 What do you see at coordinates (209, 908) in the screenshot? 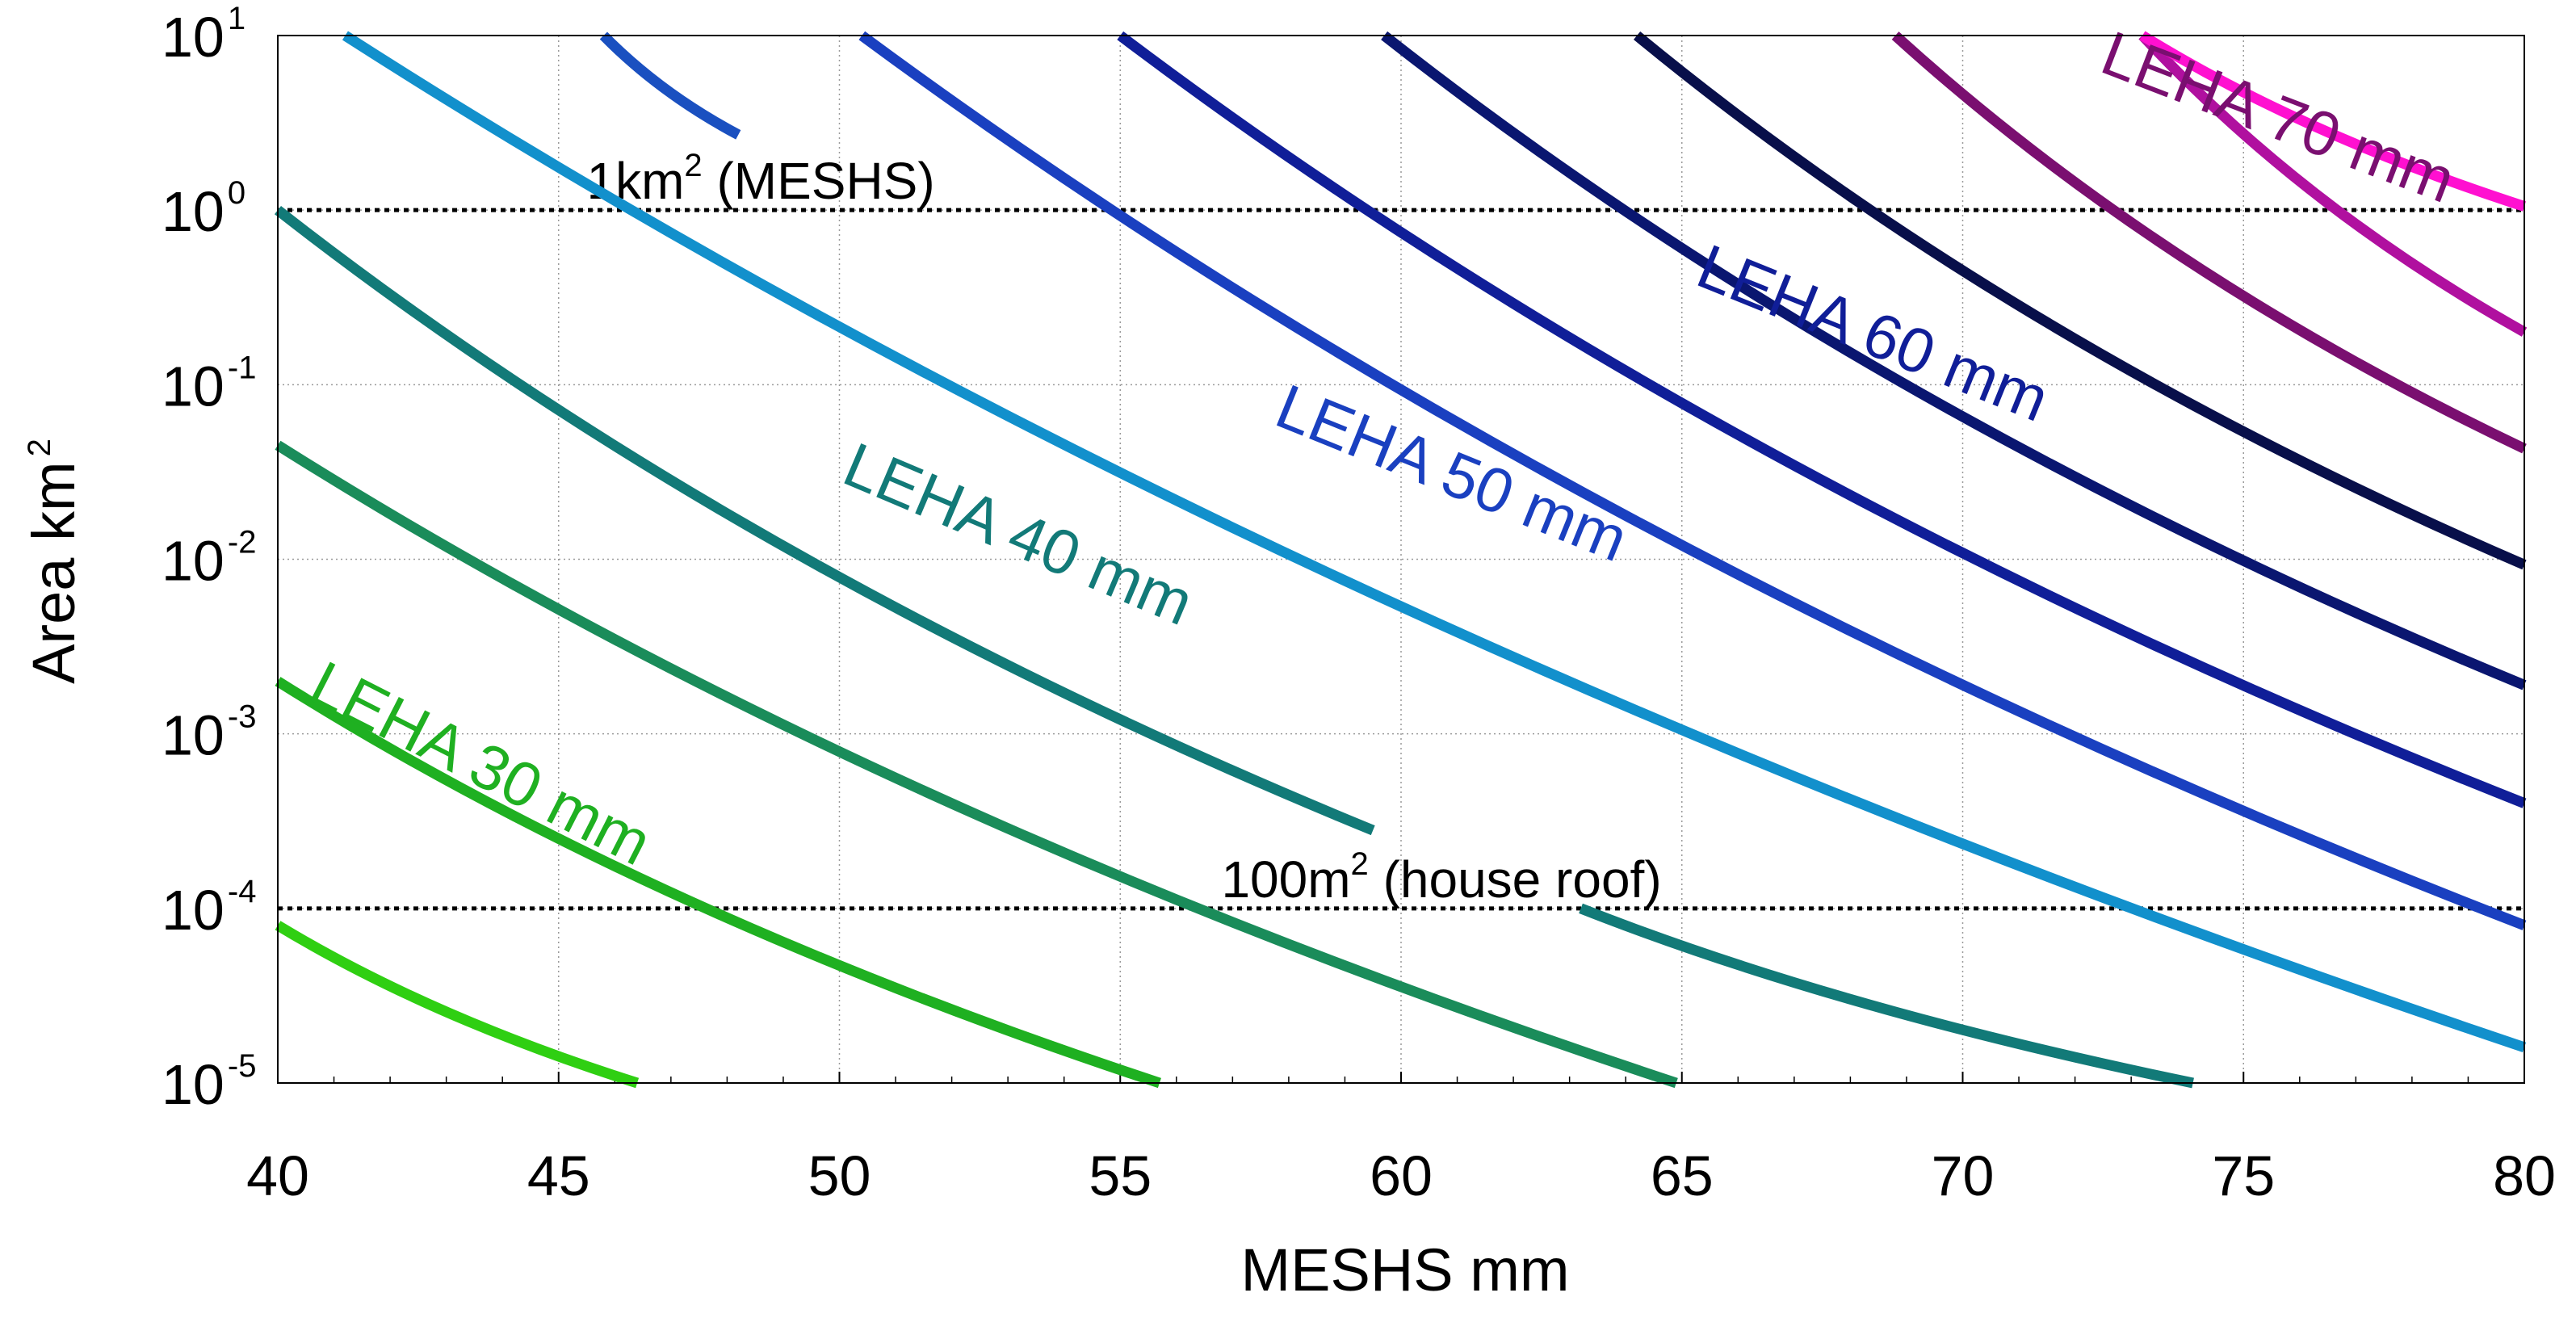
I see `y-tick-label: 10 -4` at bounding box center [209, 908].